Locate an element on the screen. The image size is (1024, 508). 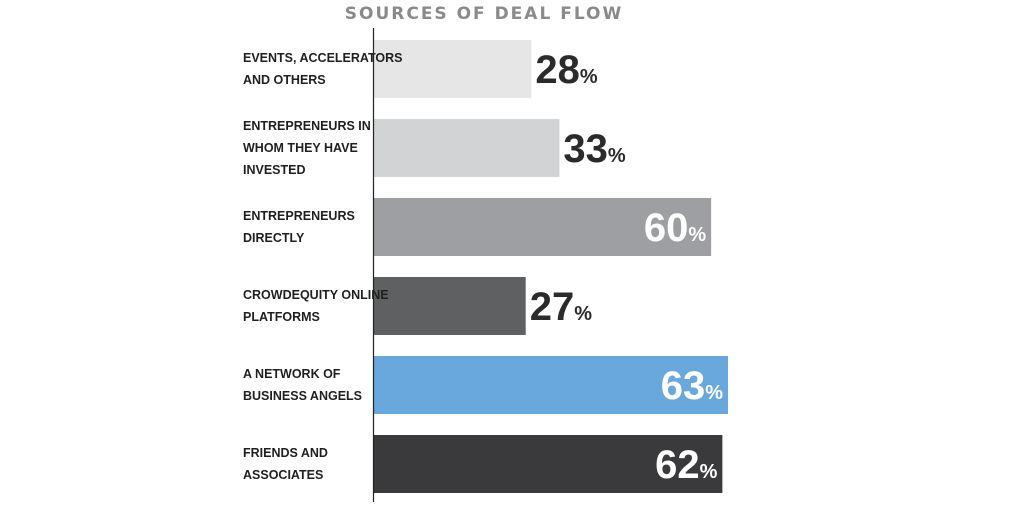
value-label-6: 62% is located at coordinates (686, 465).